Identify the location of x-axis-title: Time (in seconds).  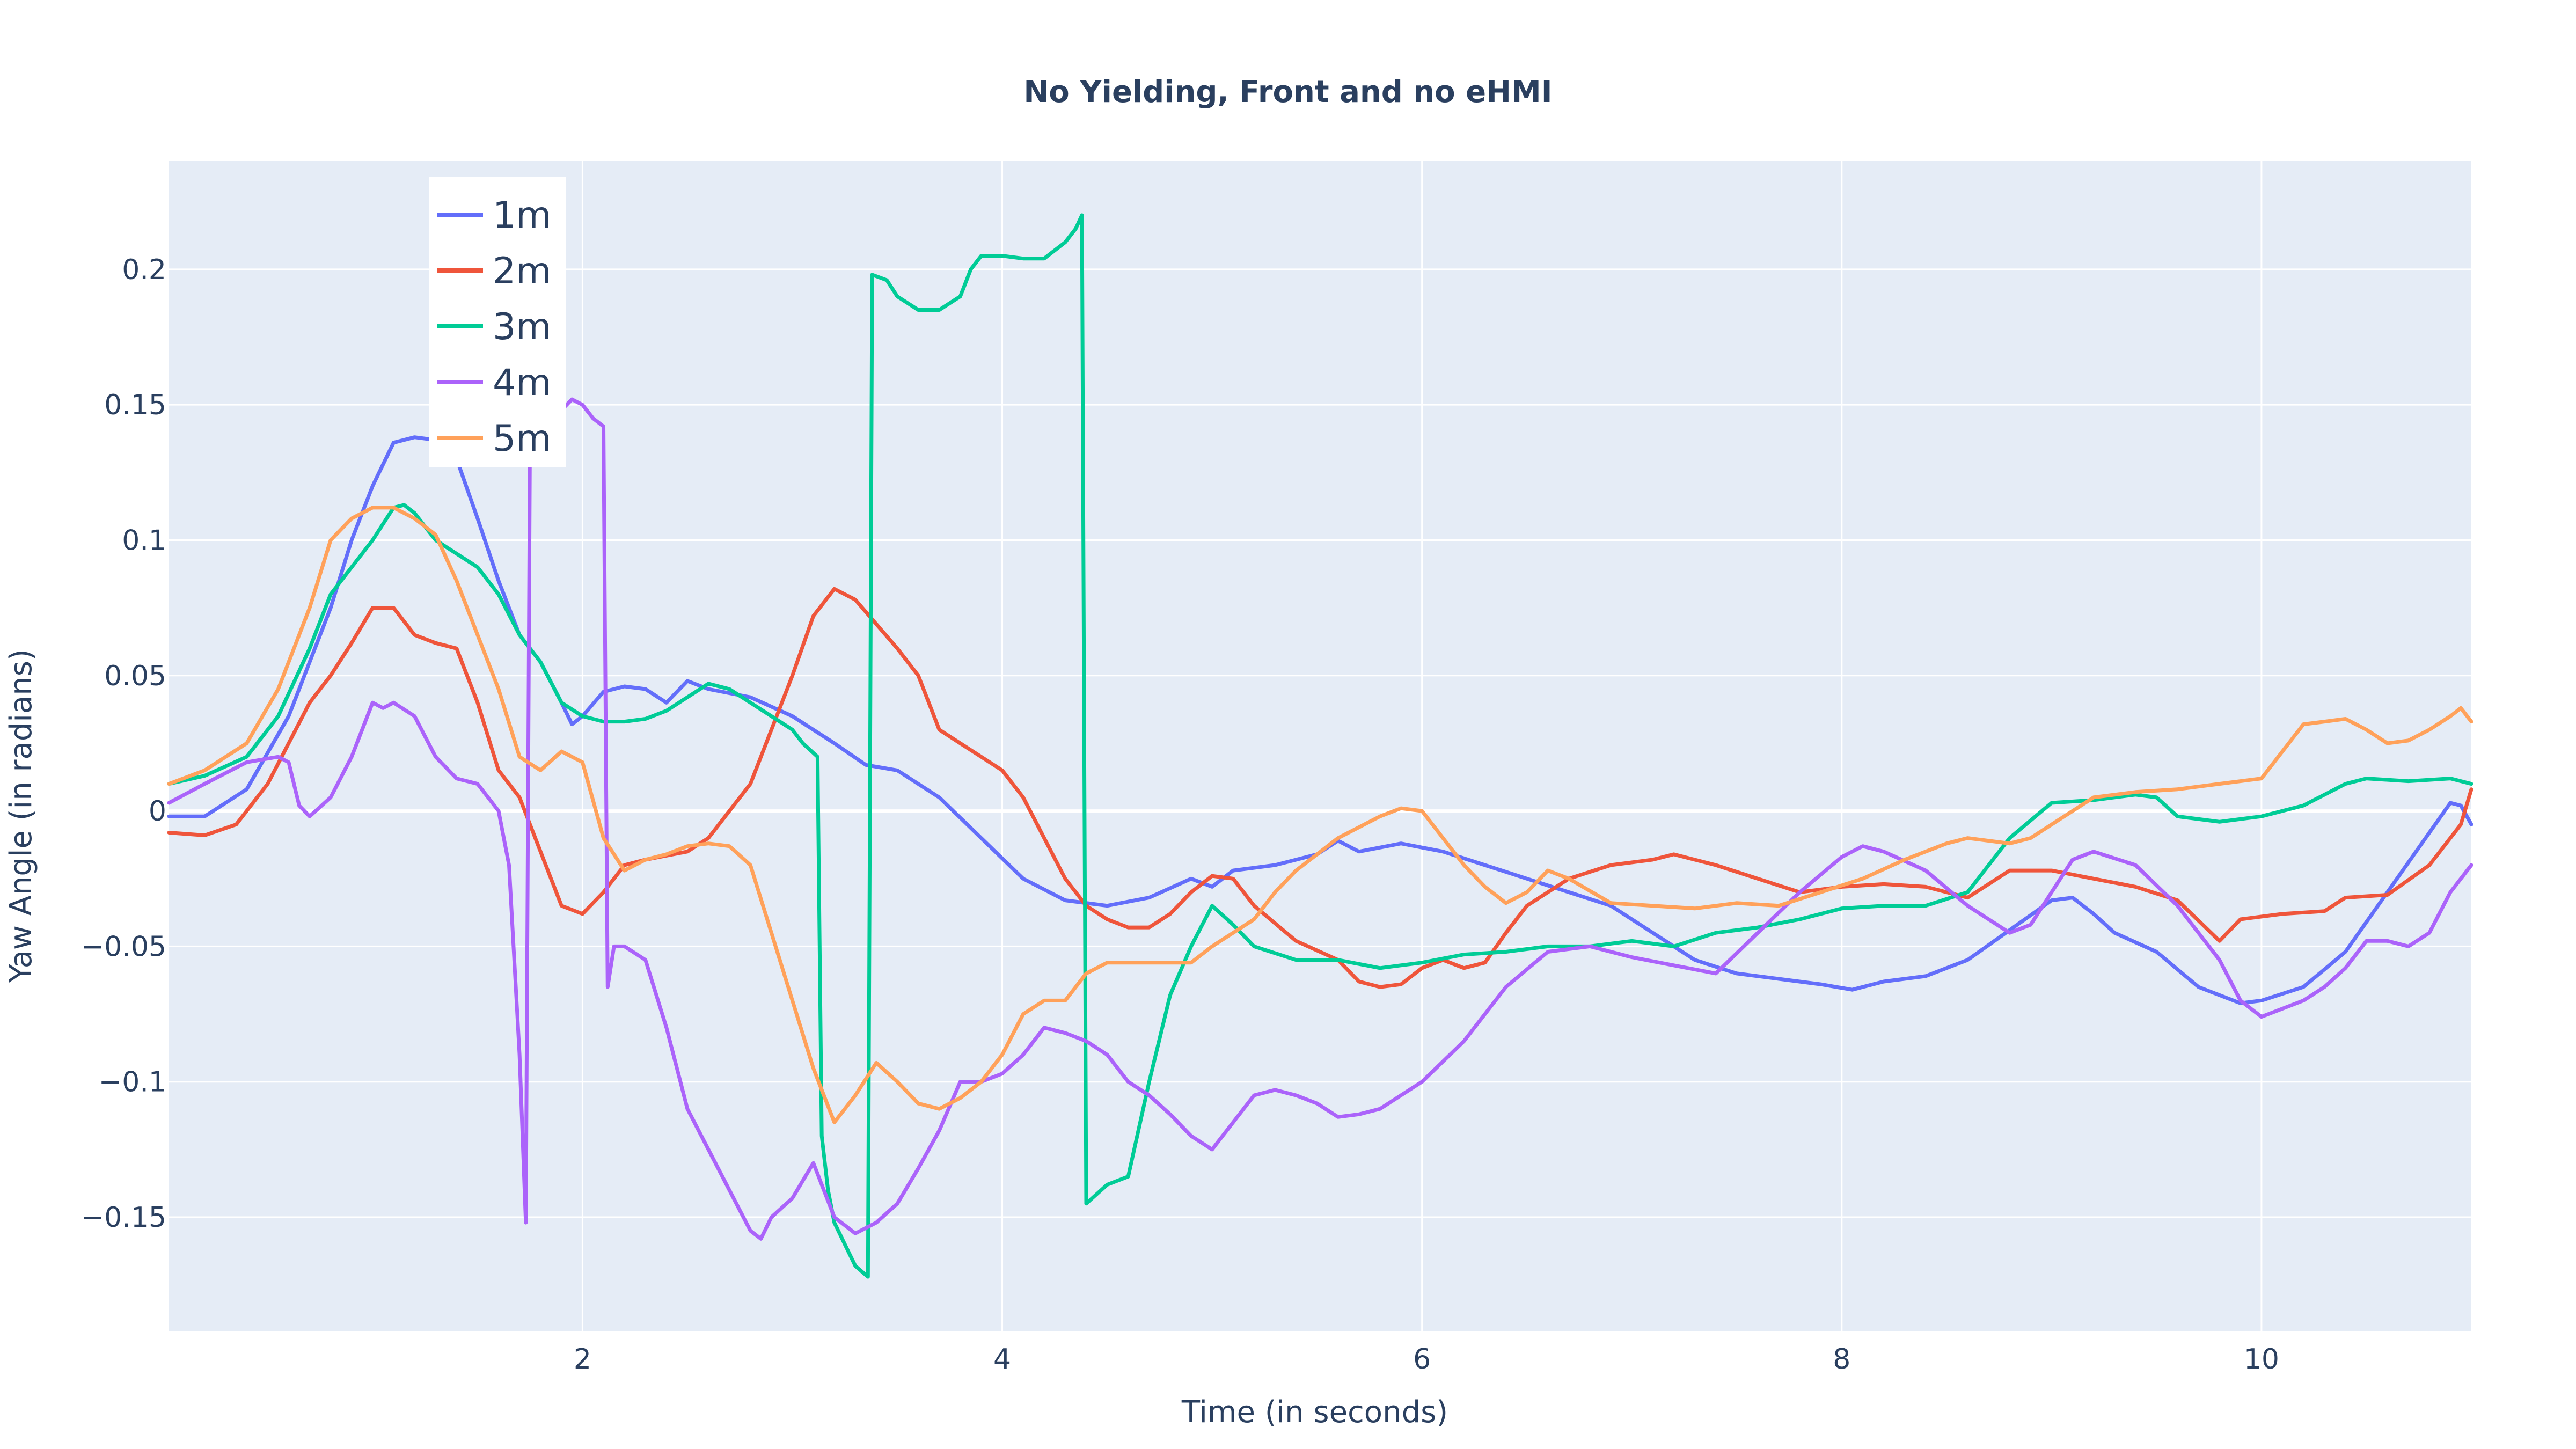
(1314, 1412).